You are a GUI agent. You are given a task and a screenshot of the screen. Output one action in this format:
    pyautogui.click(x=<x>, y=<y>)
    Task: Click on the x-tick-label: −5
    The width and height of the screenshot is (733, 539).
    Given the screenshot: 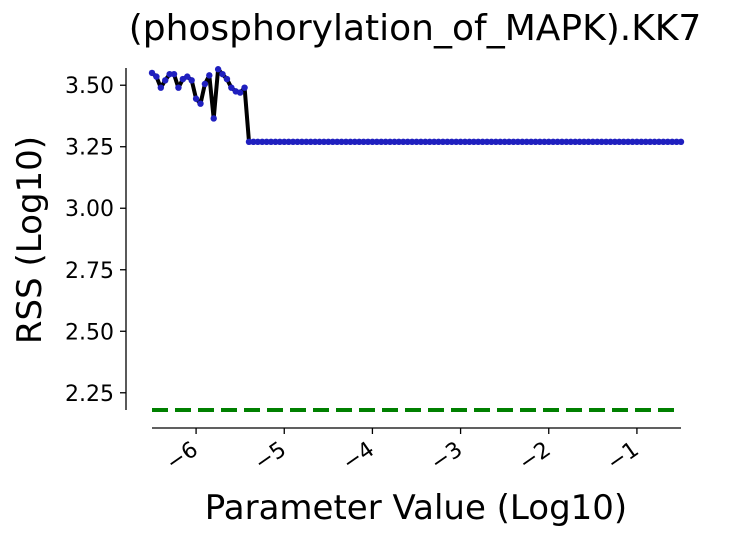 What is the action you would take?
    pyautogui.click(x=270, y=456)
    